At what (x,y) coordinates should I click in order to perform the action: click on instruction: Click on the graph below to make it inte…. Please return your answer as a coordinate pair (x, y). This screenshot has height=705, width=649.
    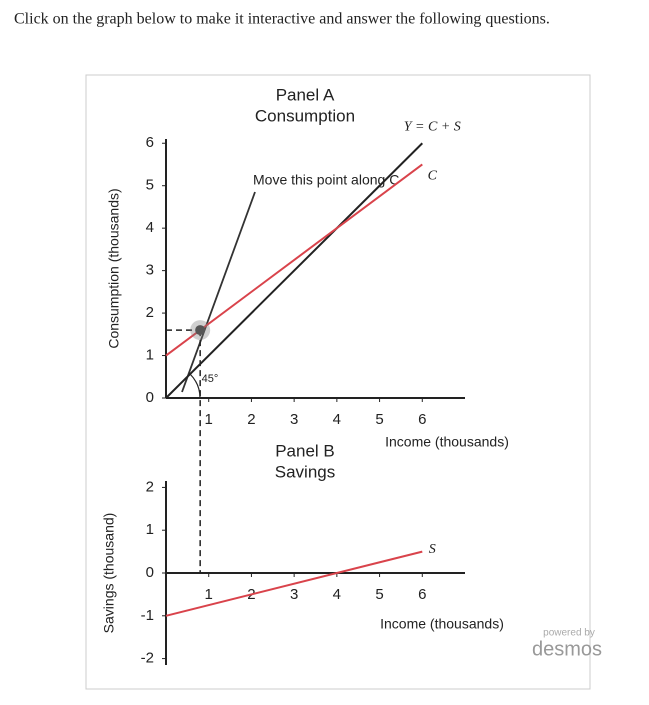
    Looking at the image, I should click on (282, 19).